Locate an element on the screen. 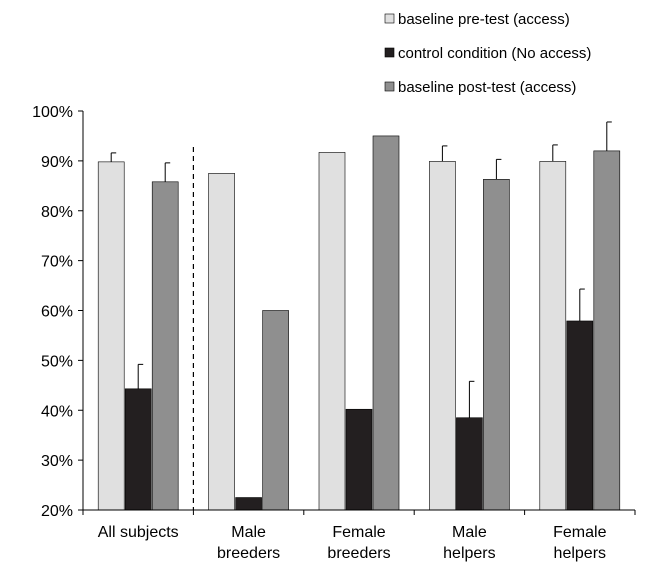 The image size is (649, 569). legend-label: baseline pre-test (access) is located at coordinates (484, 19).